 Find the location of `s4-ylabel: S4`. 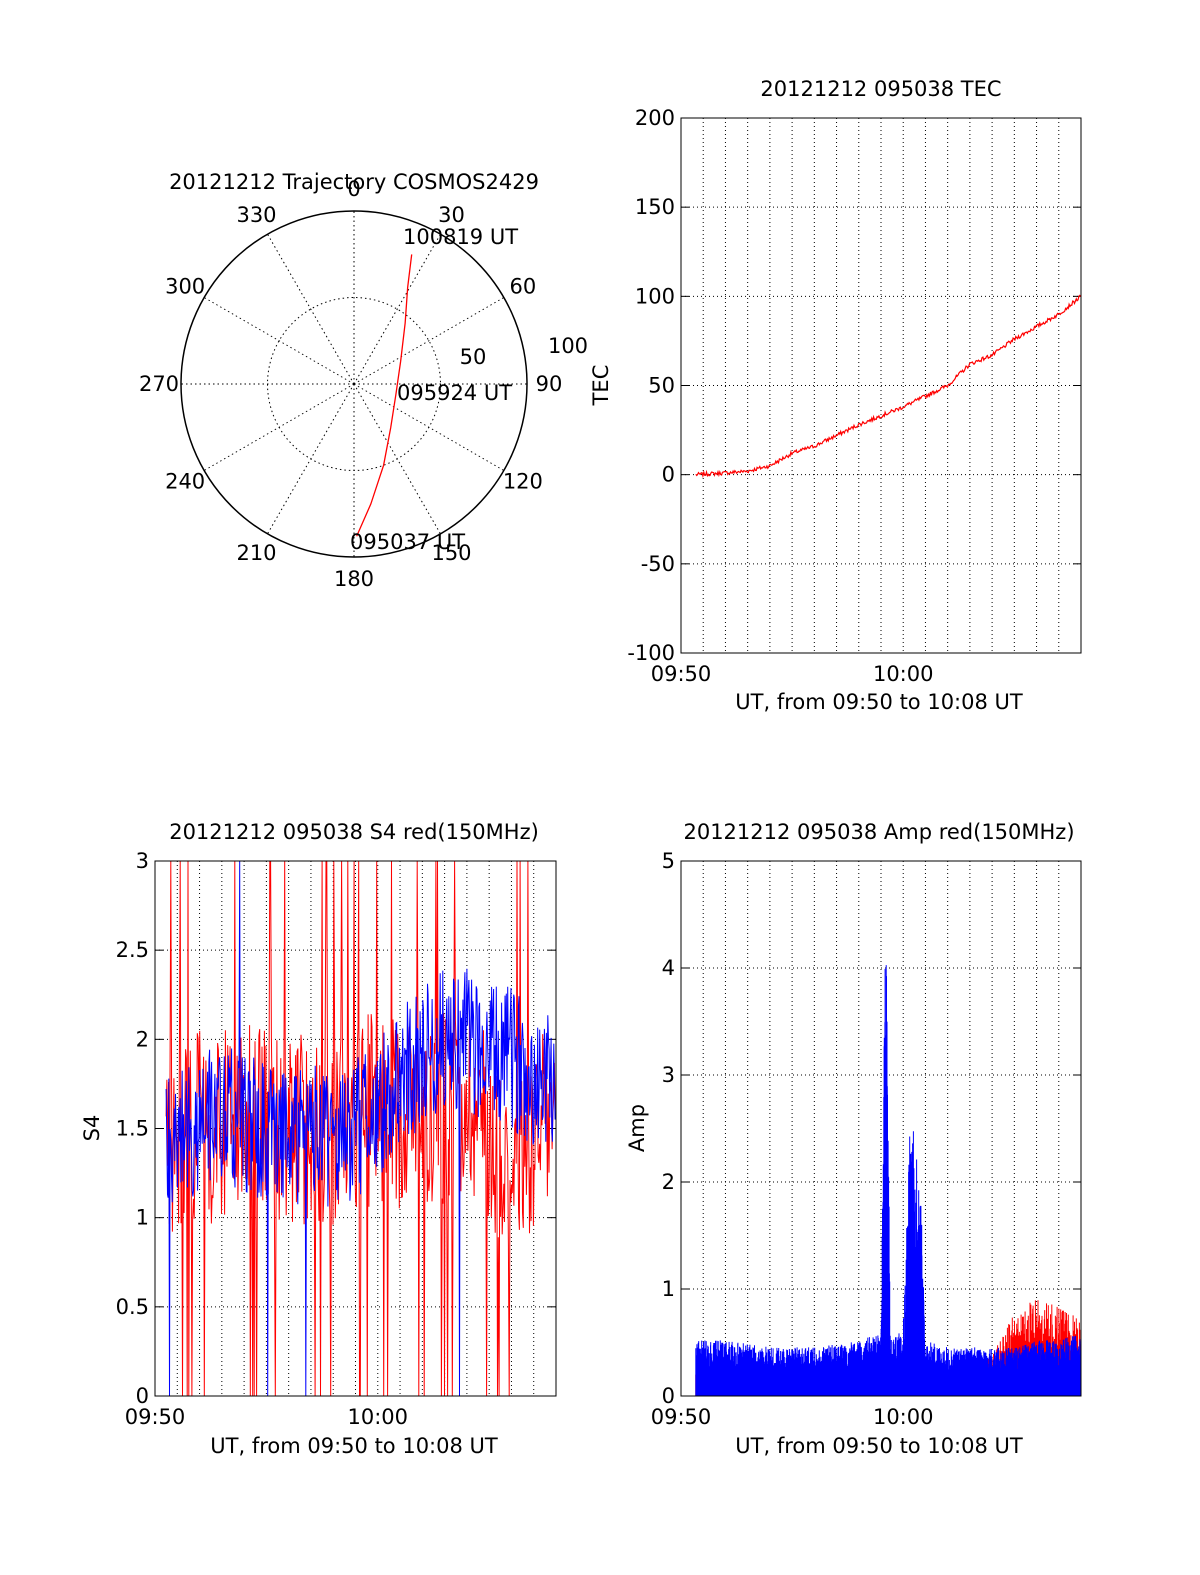

s4-ylabel: S4 is located at coordinates (92, 1128).